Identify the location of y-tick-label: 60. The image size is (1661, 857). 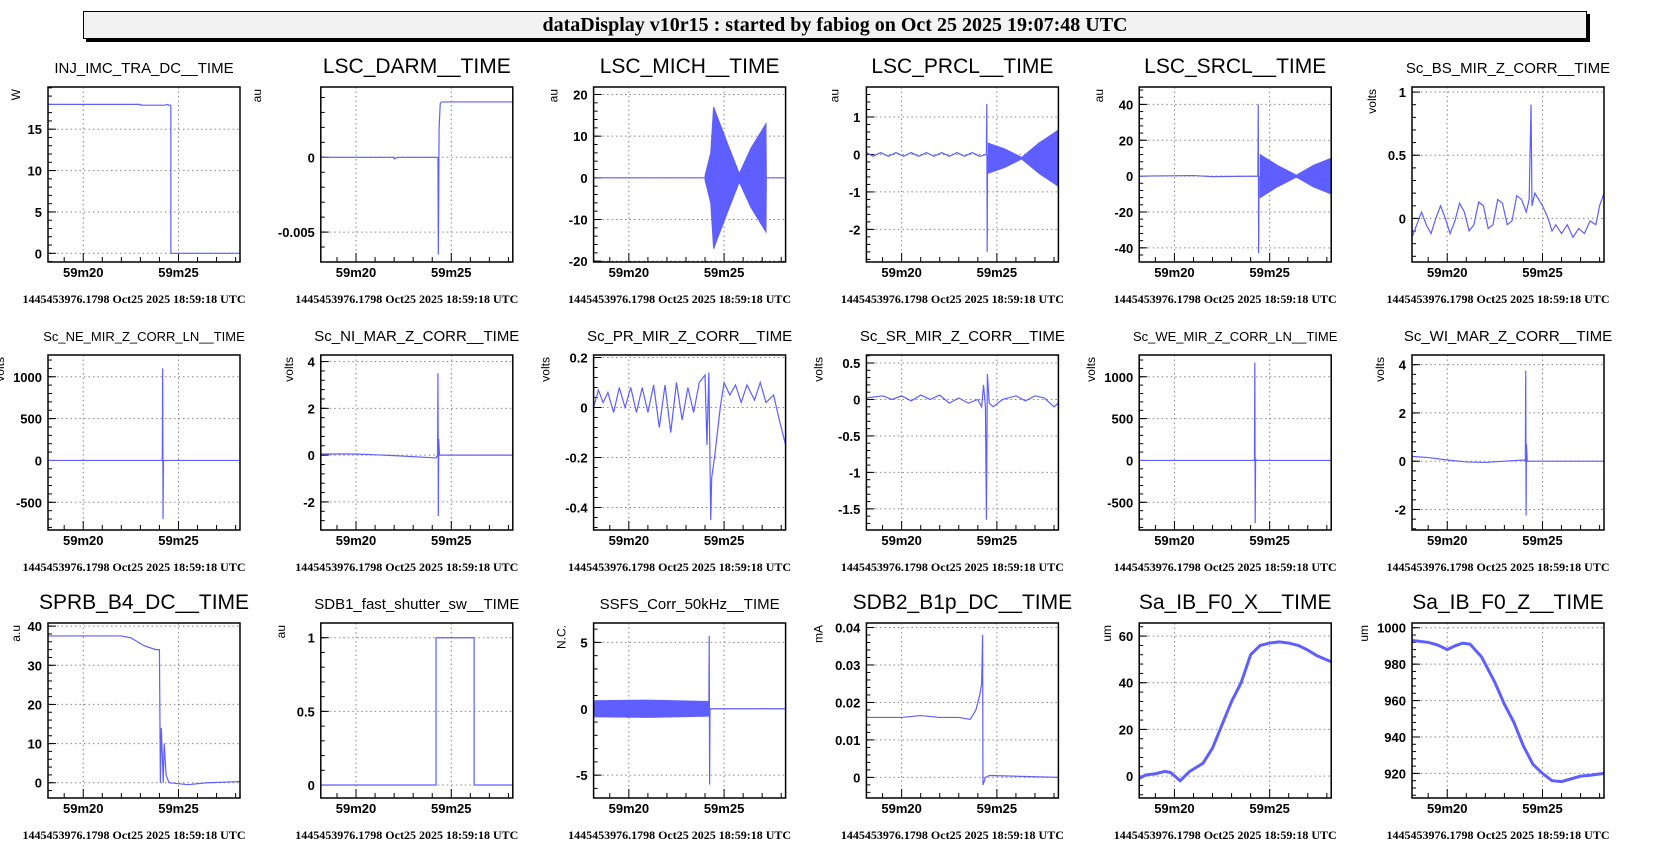
(1126, 636).